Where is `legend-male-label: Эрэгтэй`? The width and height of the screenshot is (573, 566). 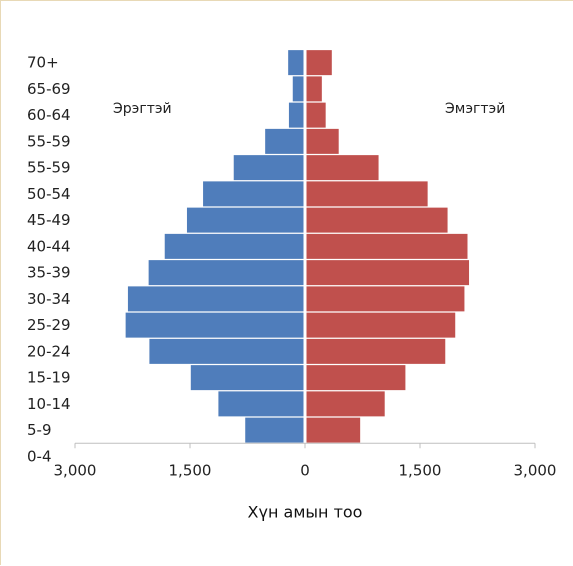
legend-male-label: Эрэгтэй is located at coordinates (142, 109).